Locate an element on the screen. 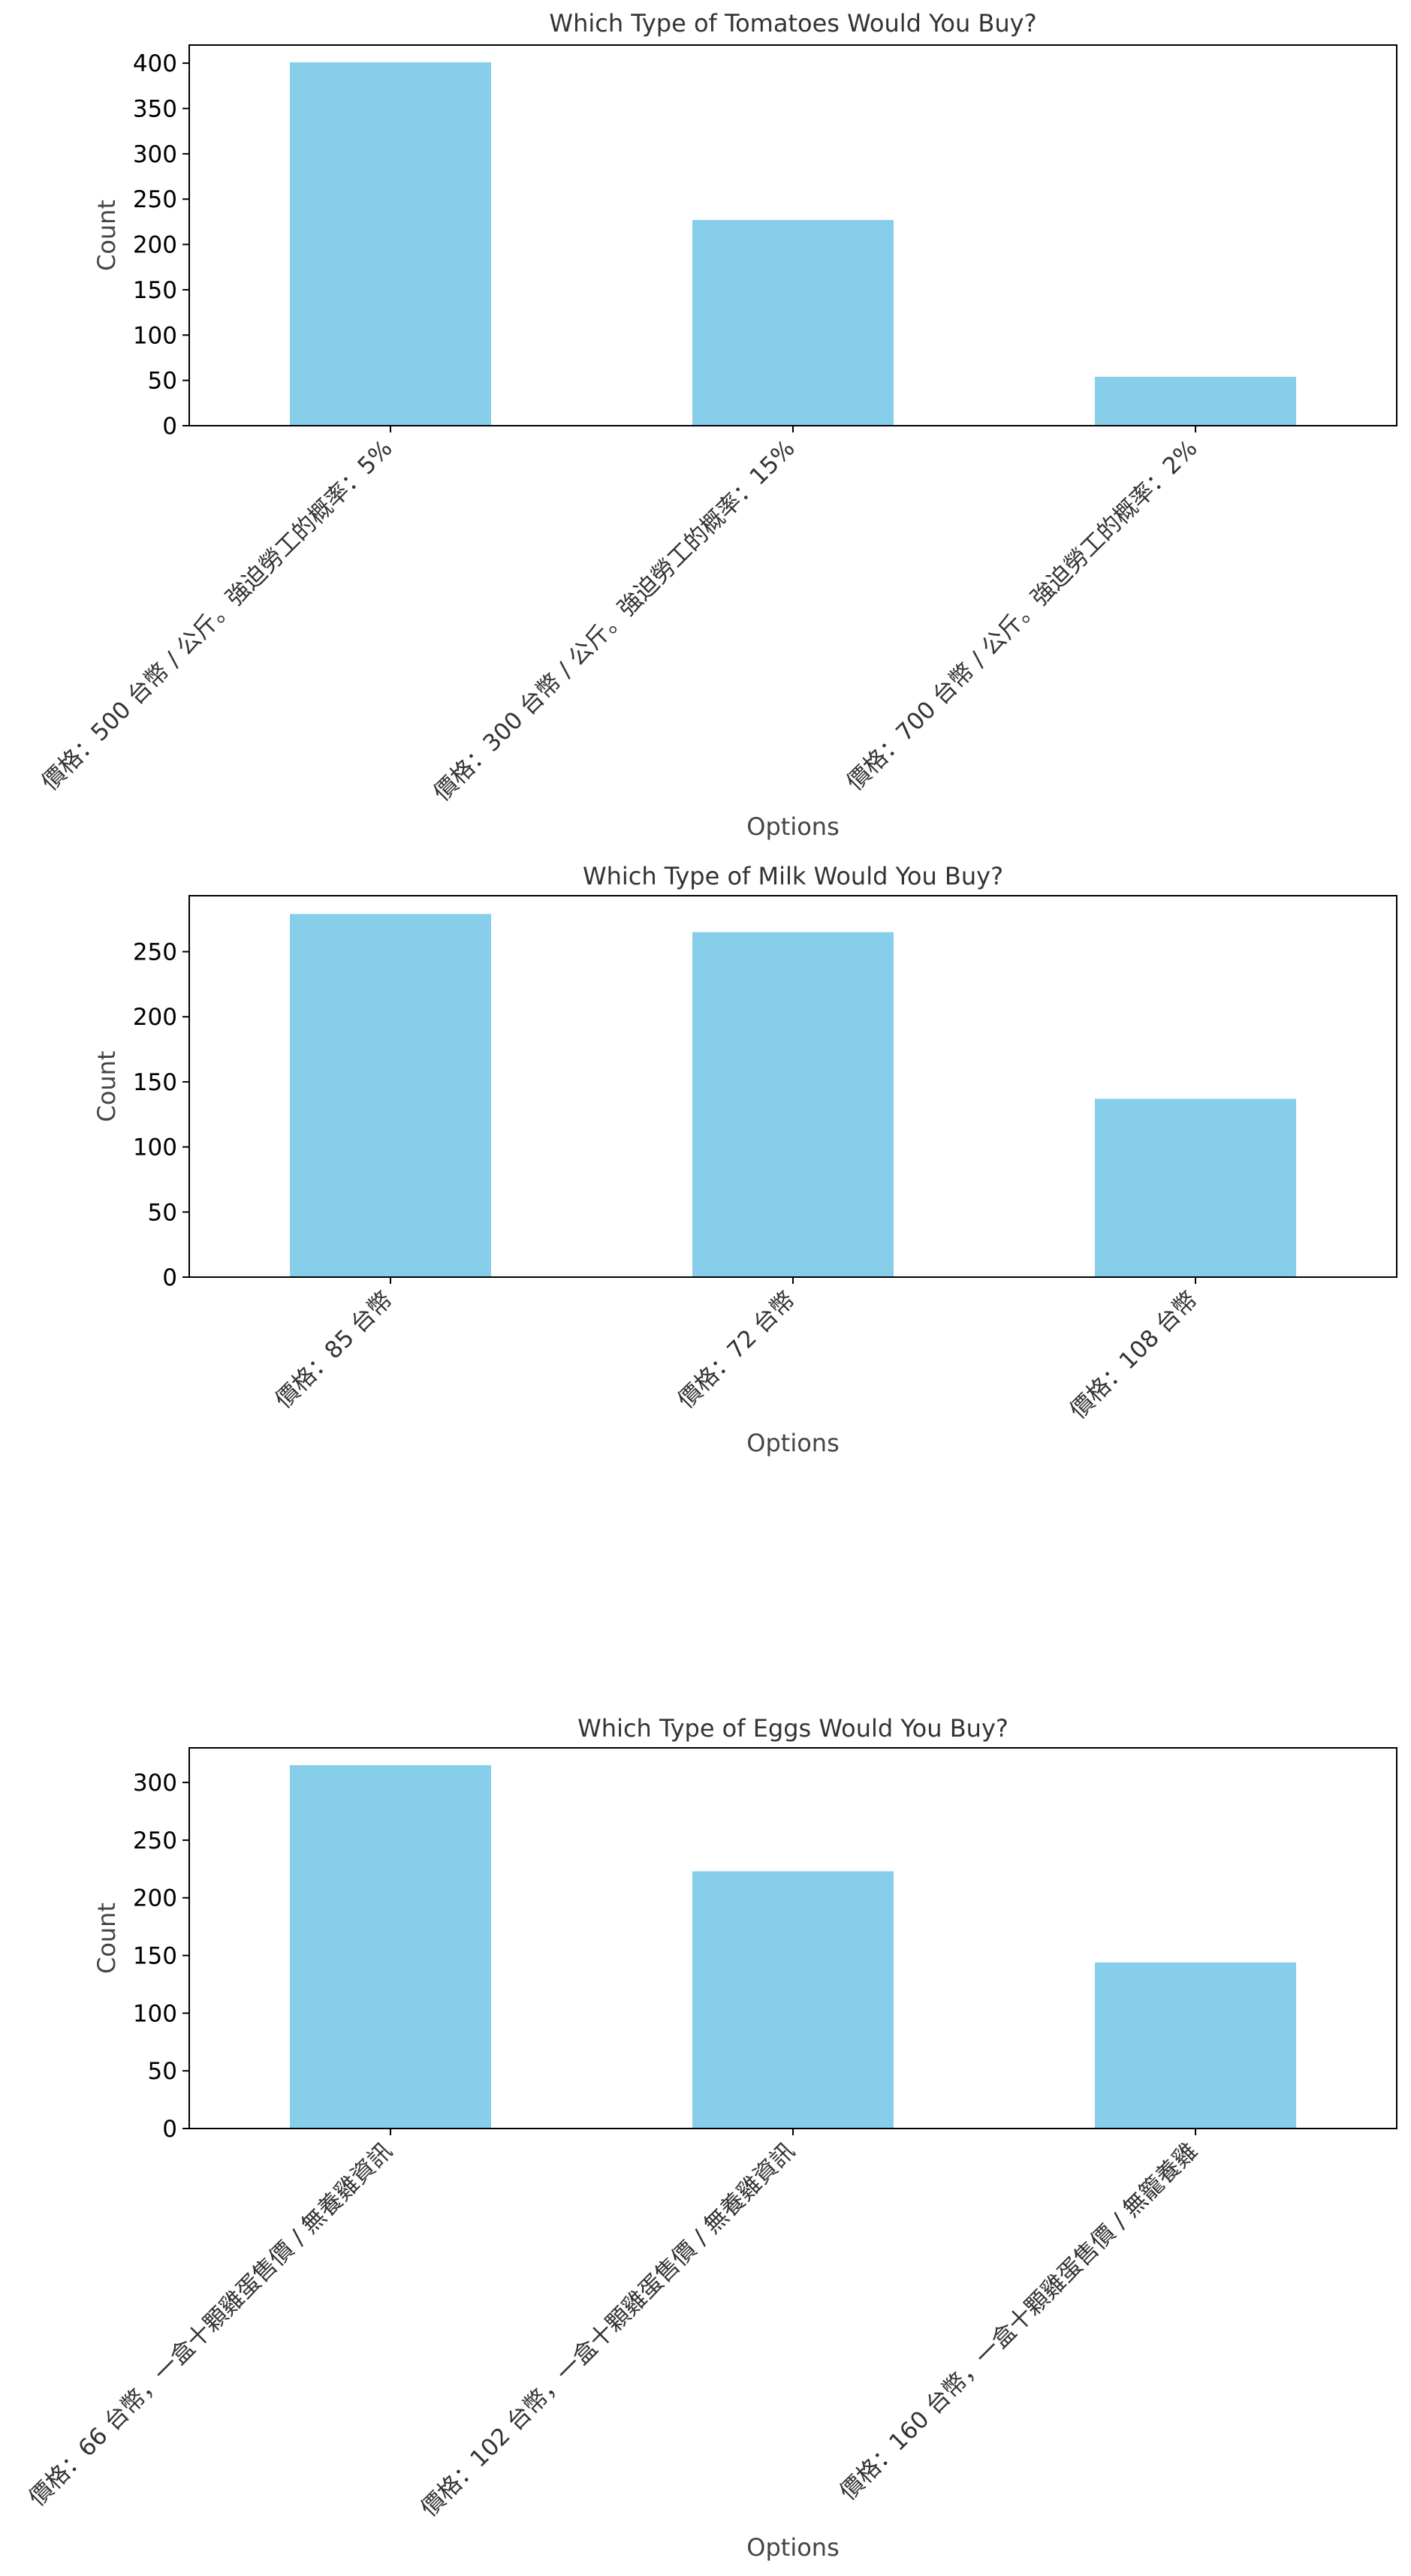 This screenshot has height=2576, width=1411. tomatoes-chart-title: Which Type of Tomatoes Would You Buy? is located at coordinates (792, 23).